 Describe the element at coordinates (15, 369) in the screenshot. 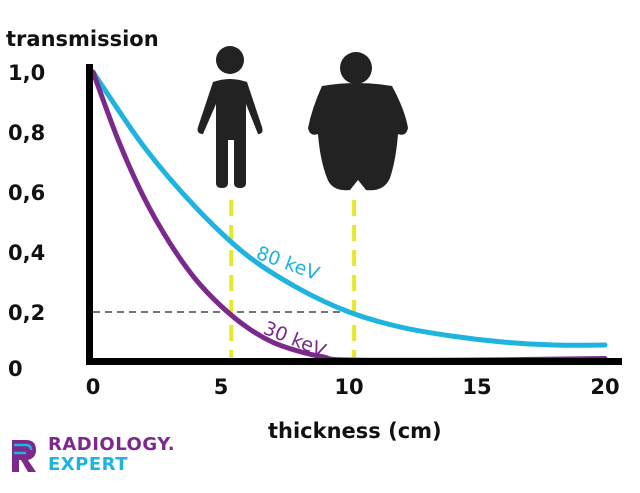

I see `y-tick-label: 0` at that location.